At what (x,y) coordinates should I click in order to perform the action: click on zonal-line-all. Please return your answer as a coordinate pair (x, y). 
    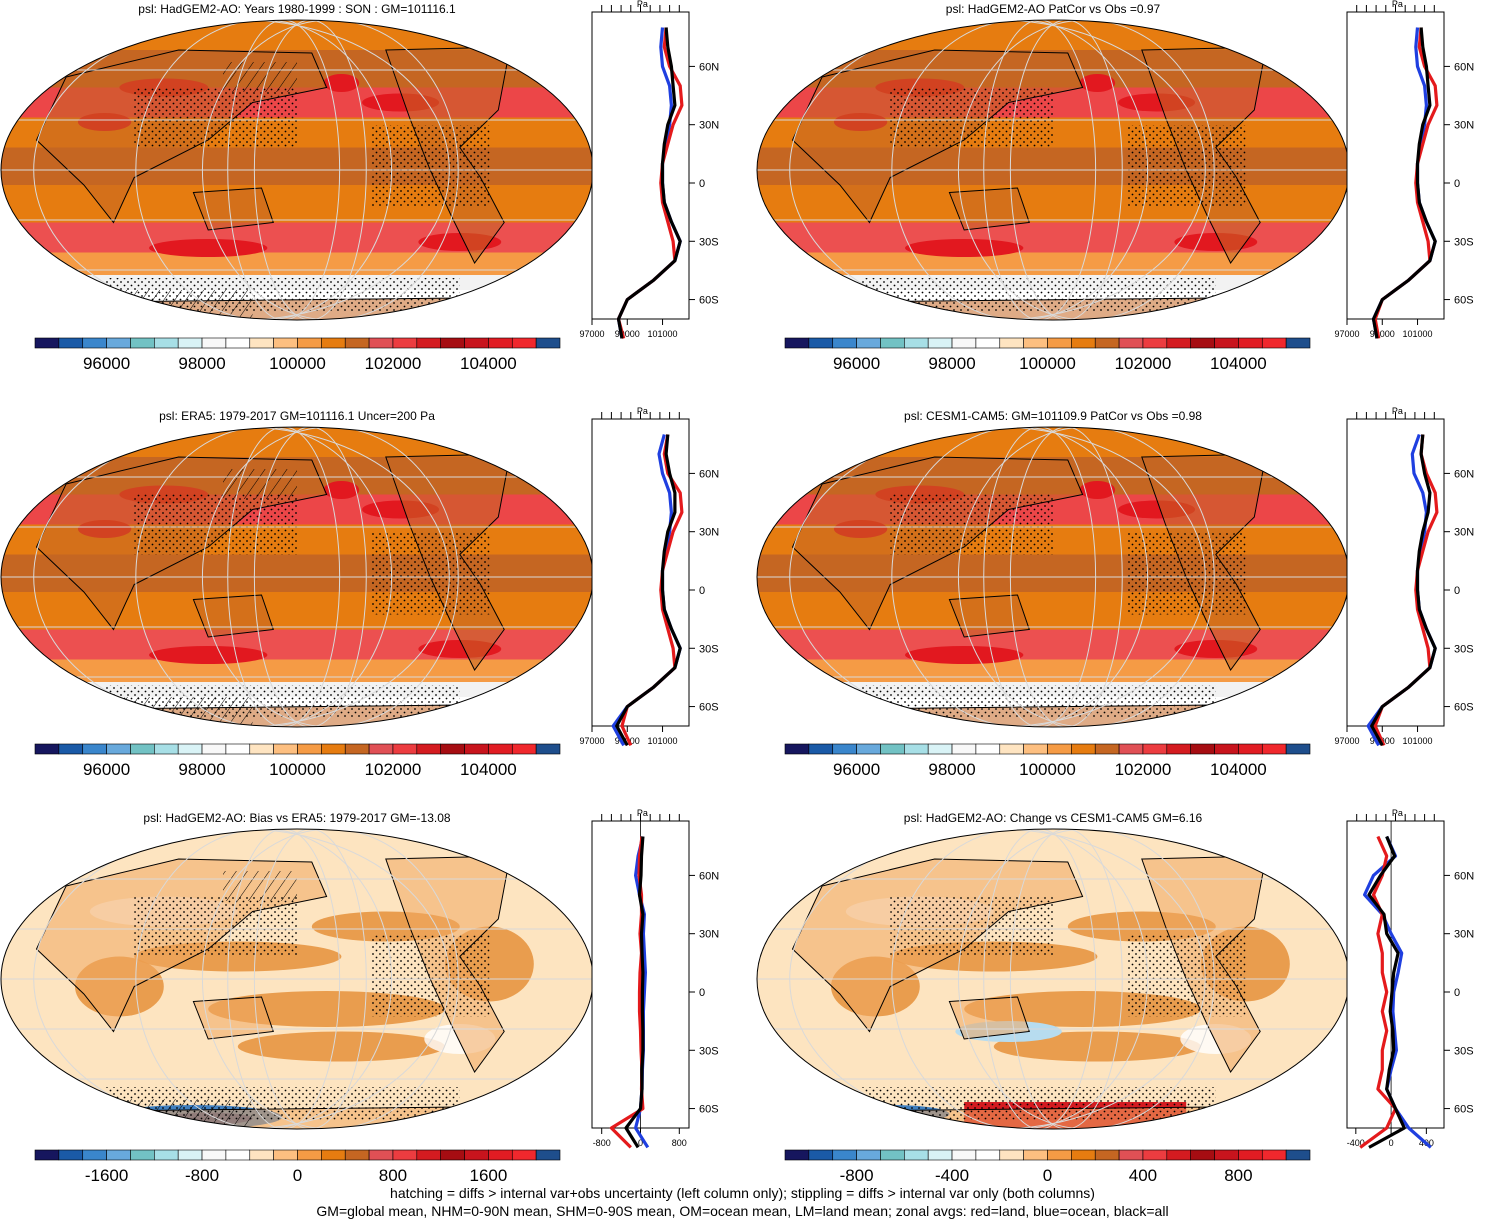
    Looking at the image, I should click on (1403, 590).